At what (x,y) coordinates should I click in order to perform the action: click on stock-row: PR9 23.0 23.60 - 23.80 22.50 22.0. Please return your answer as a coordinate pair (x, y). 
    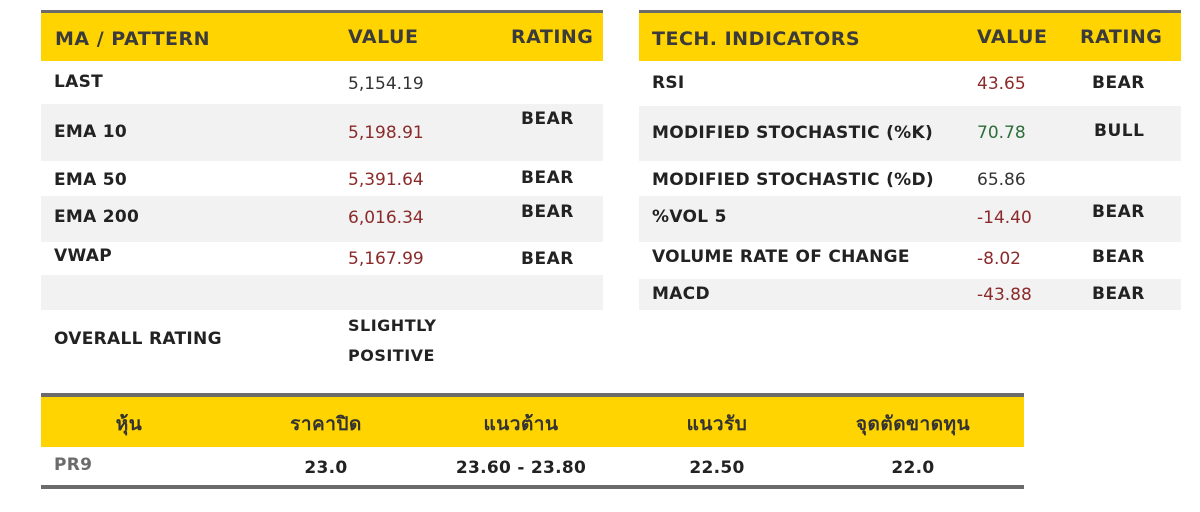
    Looking at the image, I should click on (532, 466).